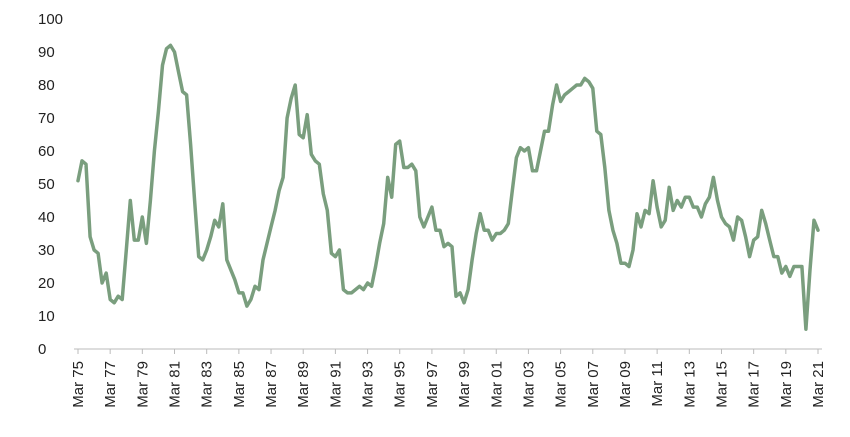 The image size is (850, 437). What do you see at coordinates (175, 384) in the screenshot?
I see `x-tick-label: Mar 81` at bounding box center [175, 384].